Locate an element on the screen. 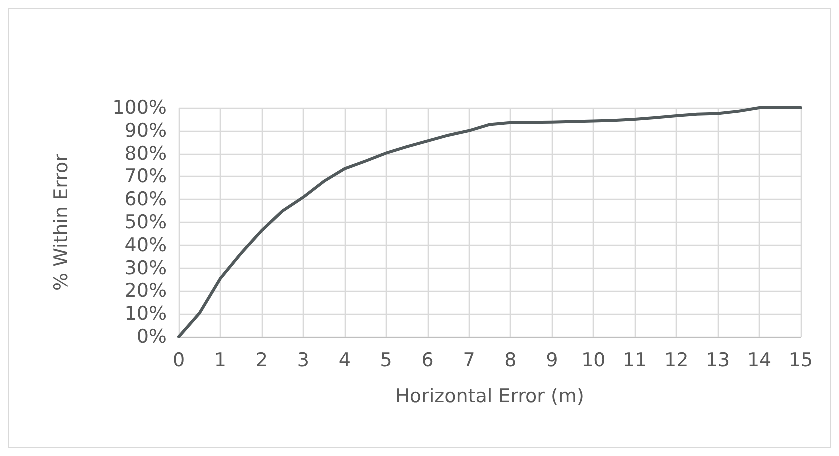 The image size is (839, 456). x-tick-label: 5 is located at coordinates (386, 361).